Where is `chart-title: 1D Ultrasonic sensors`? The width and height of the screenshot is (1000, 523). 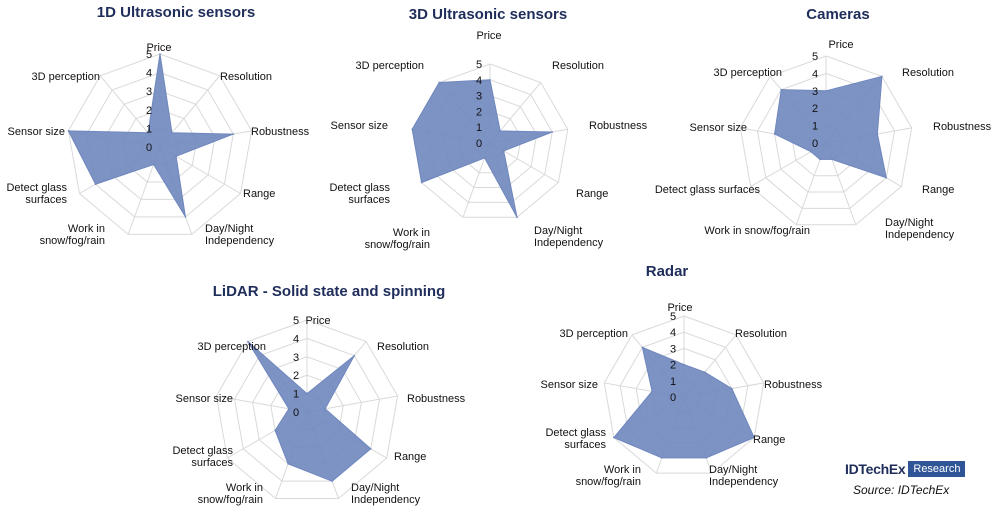
chart-title: 1D Ultrasonic sensors is located at coordinates (176, 12).